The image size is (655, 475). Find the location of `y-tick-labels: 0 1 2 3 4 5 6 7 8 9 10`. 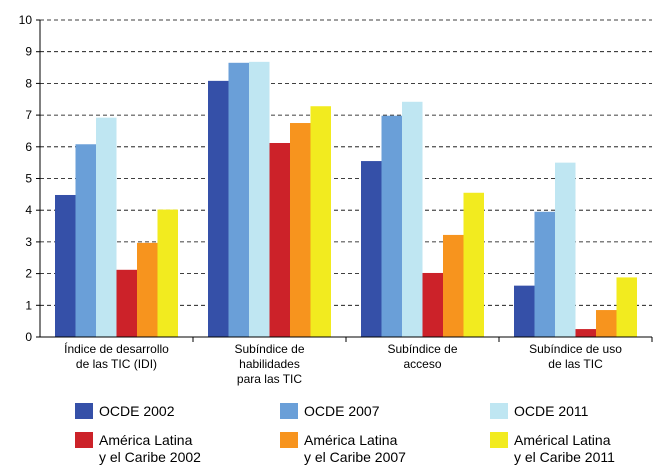

y-tick-labels: 0 1 2 3 4 5 6 7 8 9 10 is located at coordinates (26, 178).